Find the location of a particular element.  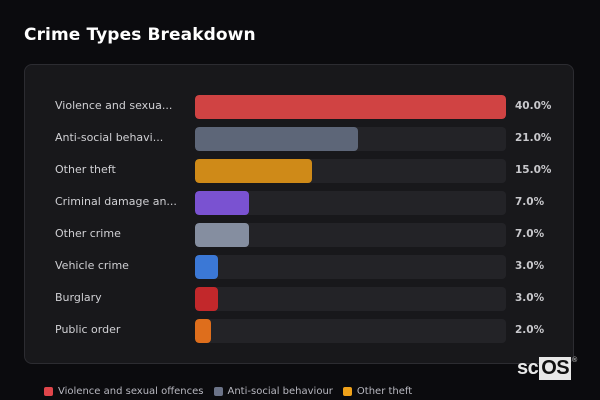

bar-row: Other crime 7.0% is located at coordinates (299, 235).